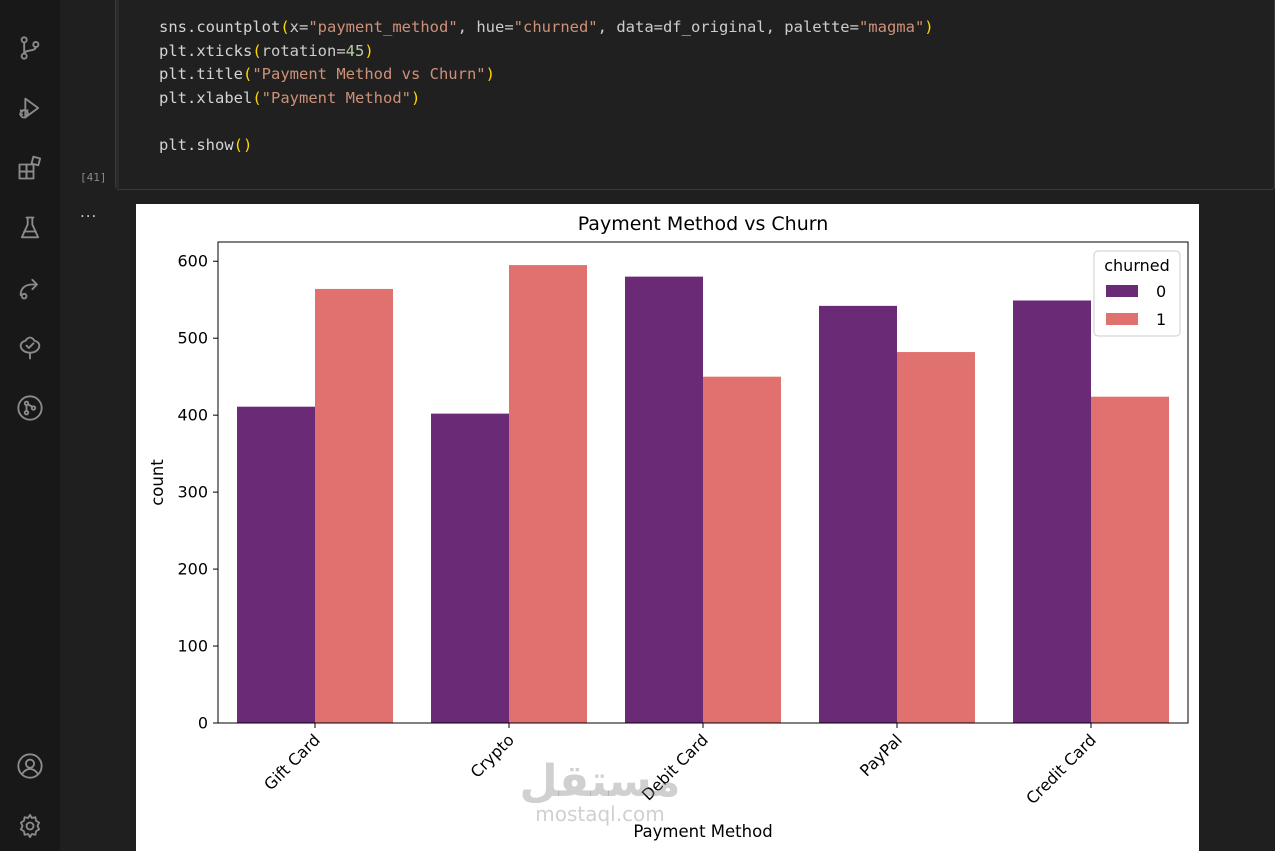 This screenshot has height=851, width=1275. What do you see at coordinates (30, 425) in the screenshot?
I see `activity-bar` at bounding box center [30, 425].